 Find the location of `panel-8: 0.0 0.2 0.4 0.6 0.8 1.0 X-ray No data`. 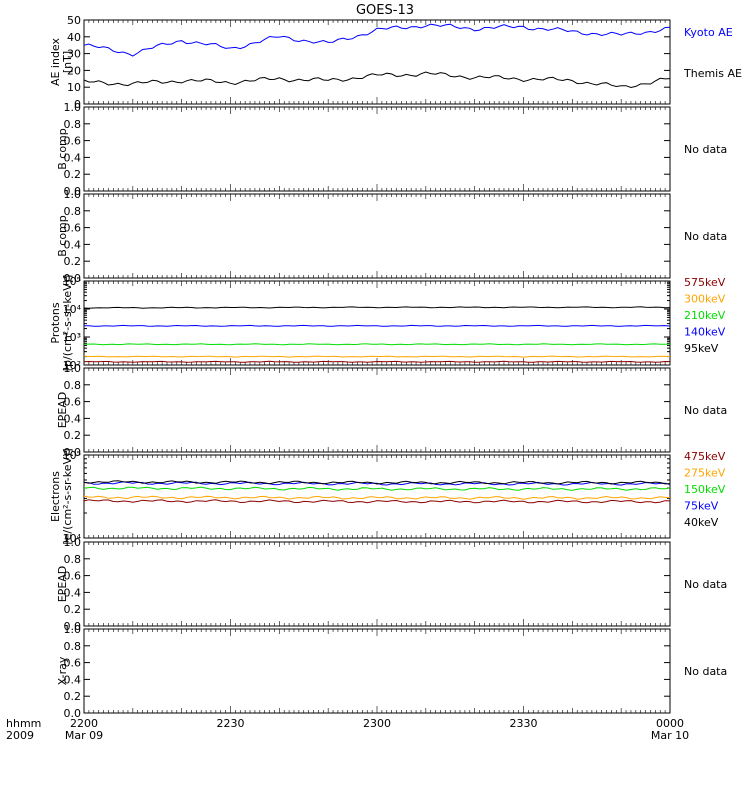

panel-8: 0.0 0.2 0.4 0.6 0.8 1.0 X-ray No data is located at coordinates (391, 671).